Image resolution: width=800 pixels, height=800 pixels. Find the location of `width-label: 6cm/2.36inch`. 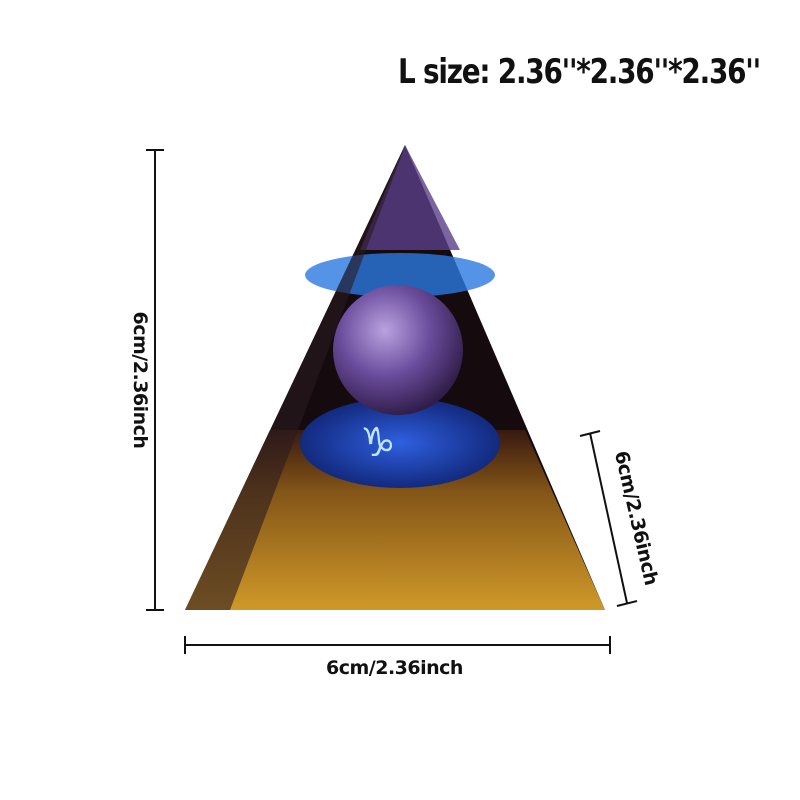

width-label: 6cm/2.36inch is located at coordinates (394, 668).